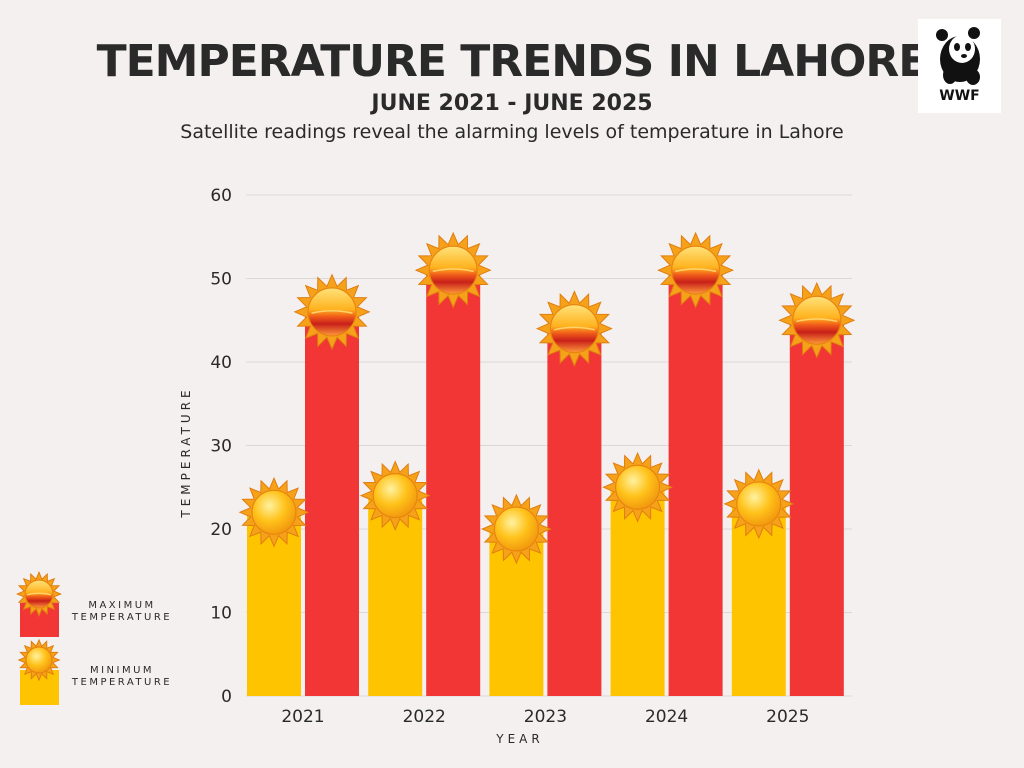 The image size is (1024, 768). Describe the element at coordinates (221, 280) in the screenshot. I see `y-tick-label: 50` at that location.